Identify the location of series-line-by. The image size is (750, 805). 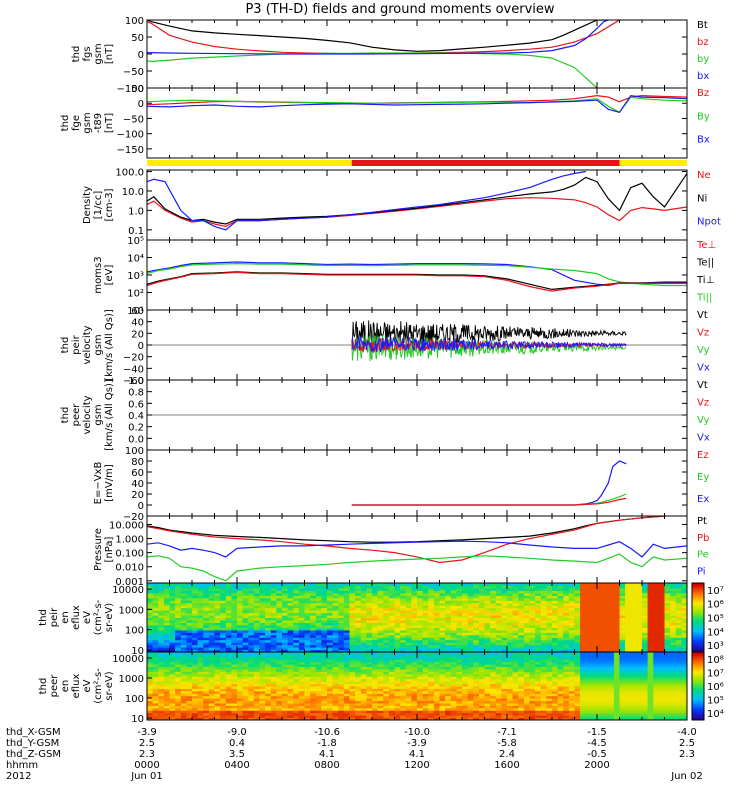
(372, 70).